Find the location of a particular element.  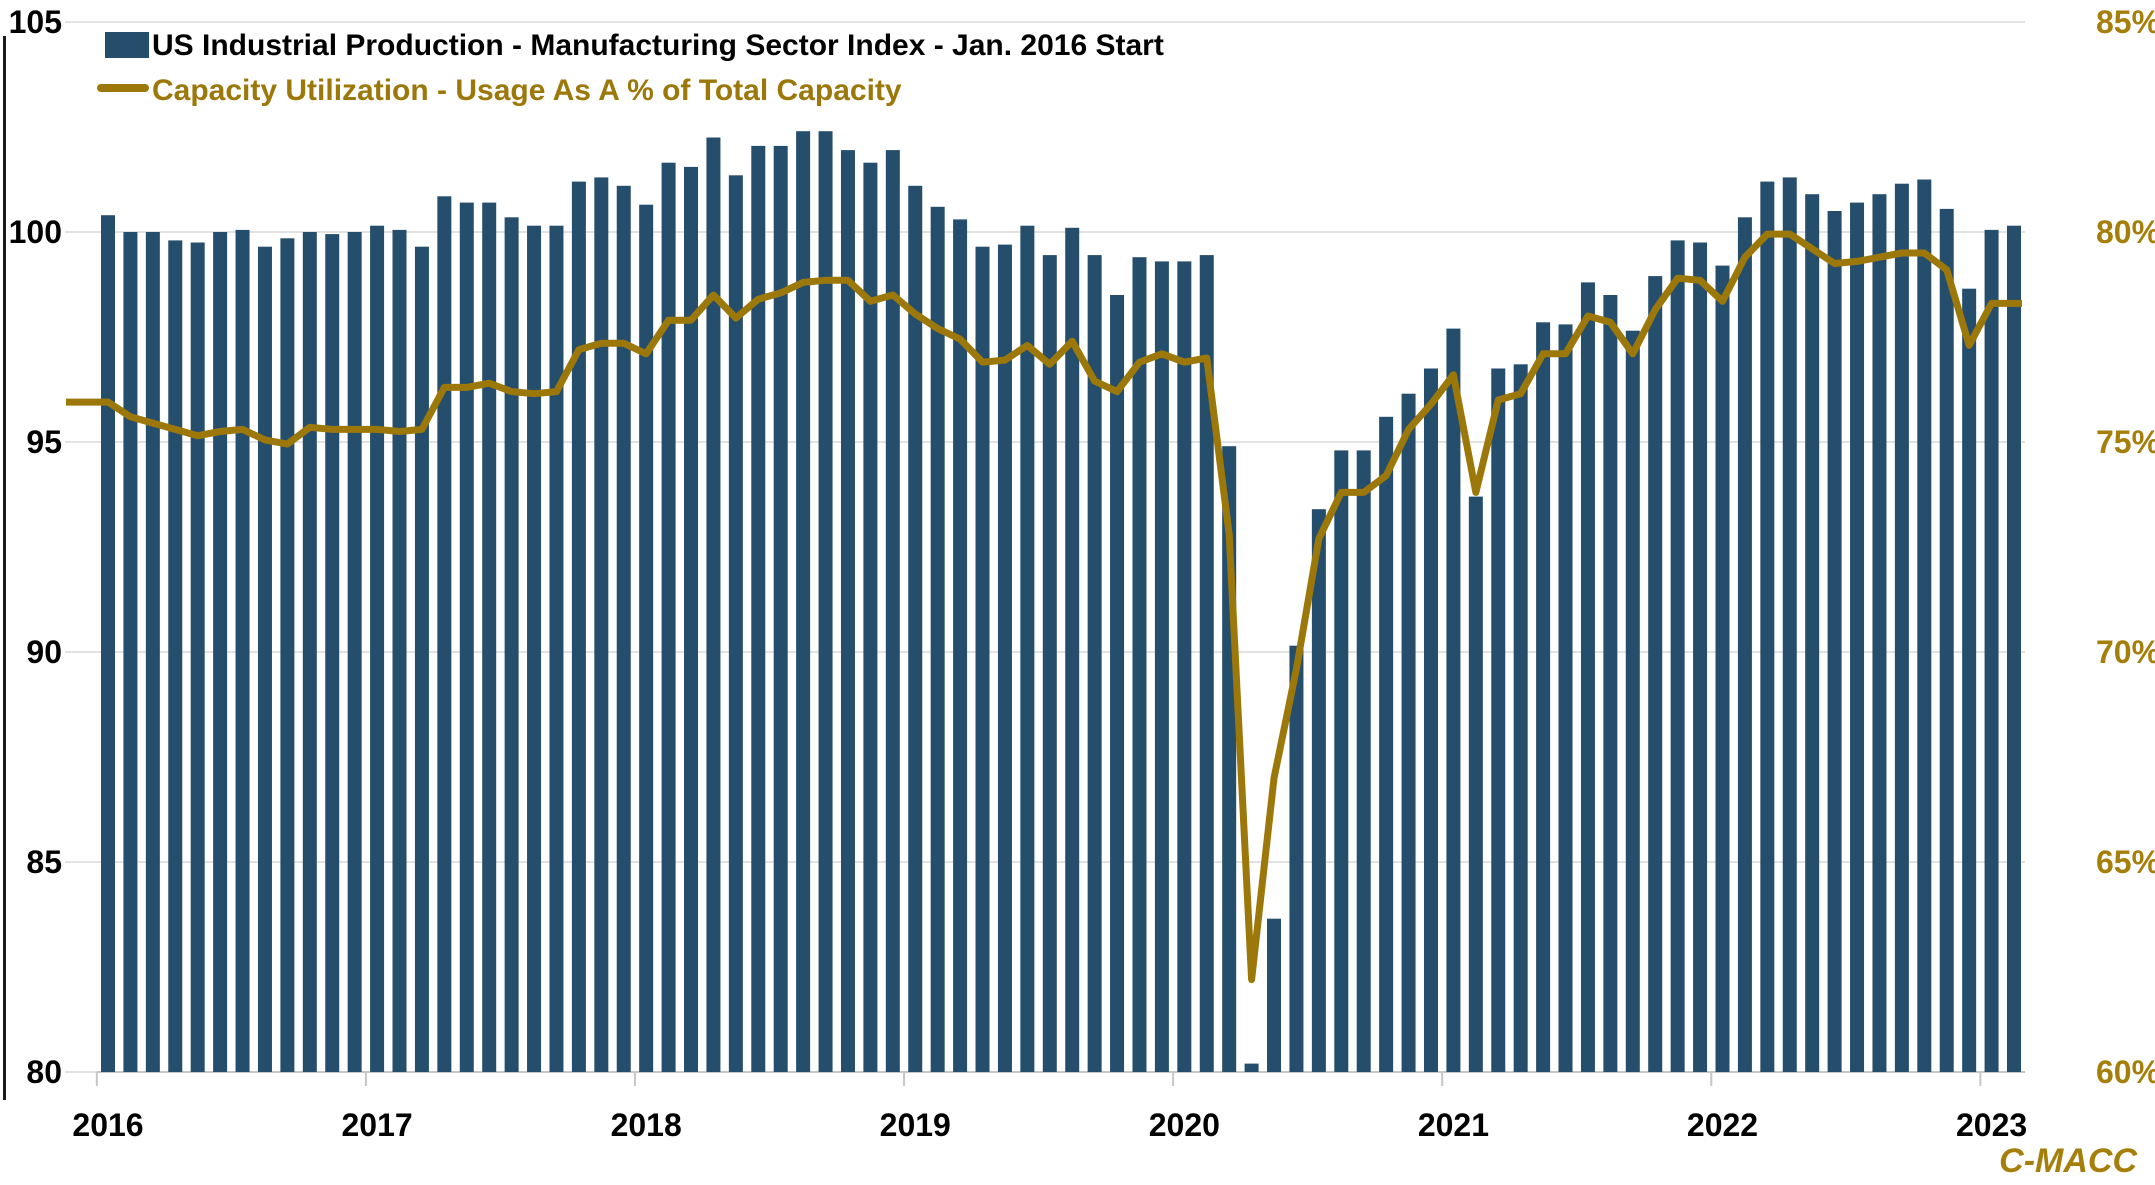

x-axis-year-label: 2017 is located at coordinates (376, 1125).